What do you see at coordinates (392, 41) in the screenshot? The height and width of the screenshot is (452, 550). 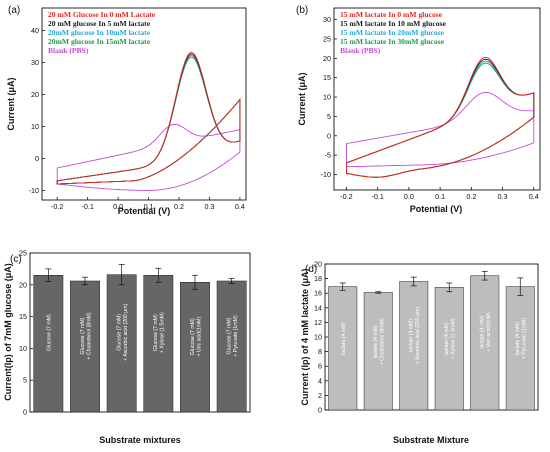 I see `legend-entry: 15 mM lactate In 30mM glucose` at bounding box center [392, 41].